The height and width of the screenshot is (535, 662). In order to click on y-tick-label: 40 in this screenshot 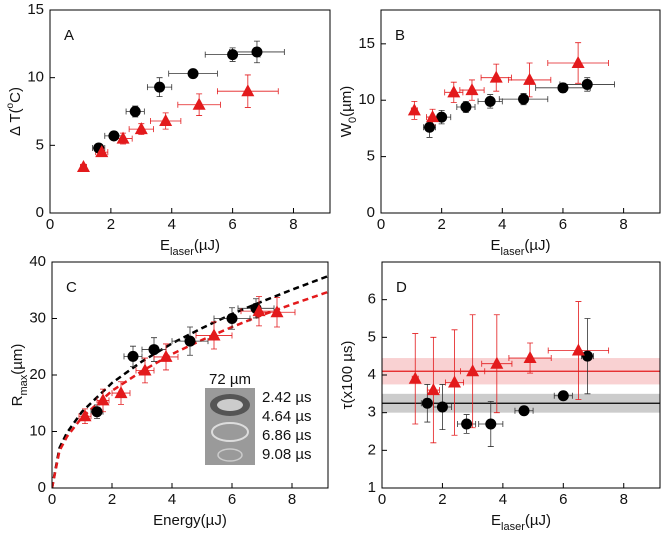, I will do `click(37, 261)`.